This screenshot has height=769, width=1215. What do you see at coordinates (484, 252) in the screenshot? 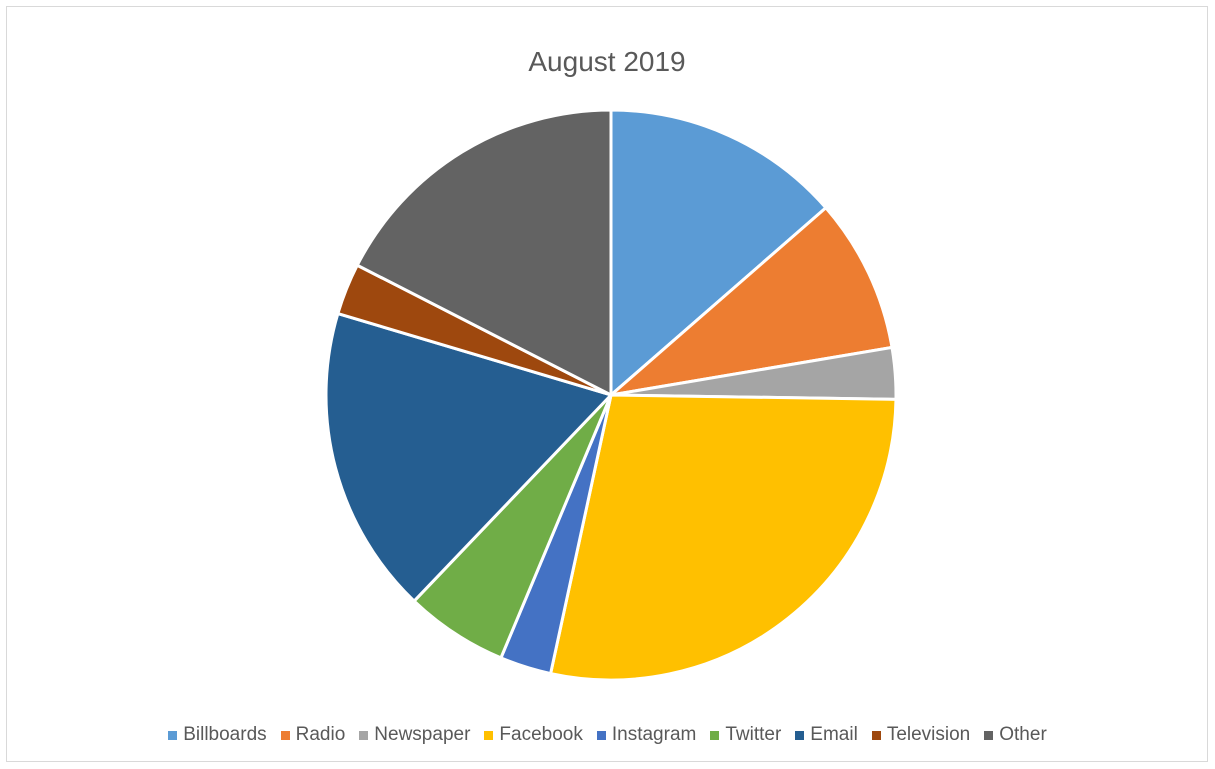
I see `pie-slice-other` at bounding box center [484, 252].